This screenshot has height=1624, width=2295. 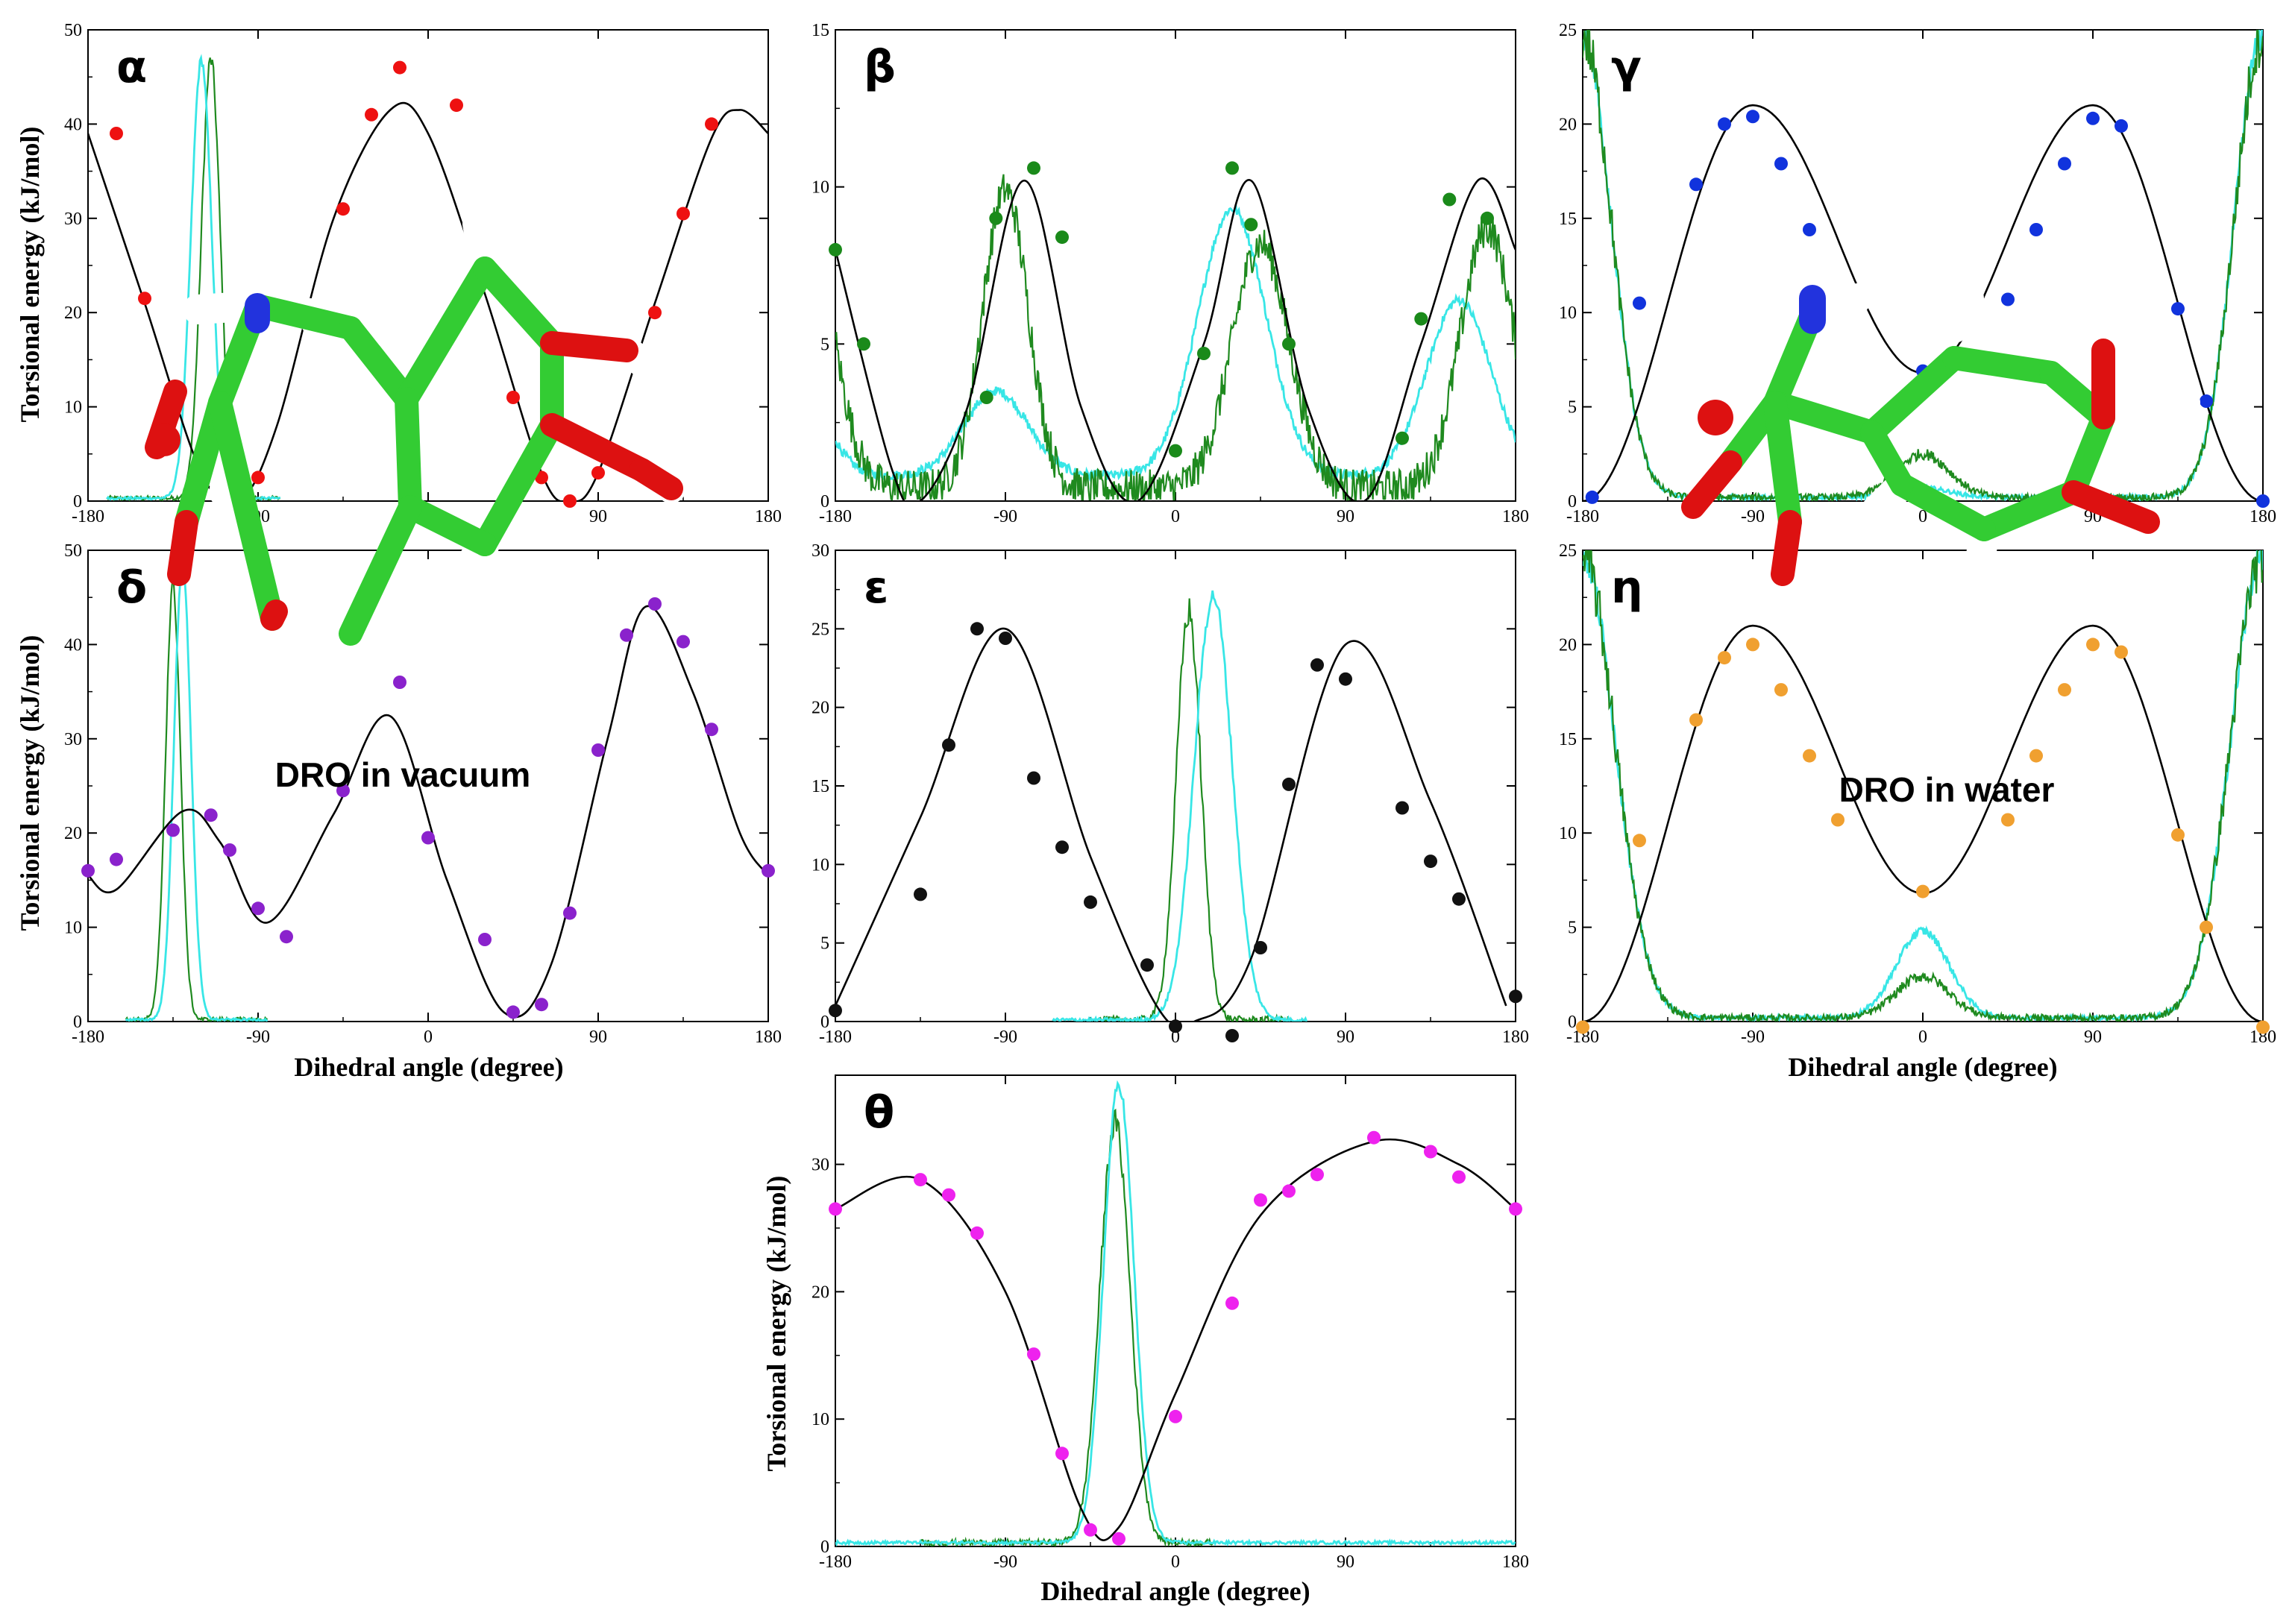 What do you see at coordinates (73, 30) in the screenshot?
I see `y-tick-label: 50` at bounding box center [73, 30].